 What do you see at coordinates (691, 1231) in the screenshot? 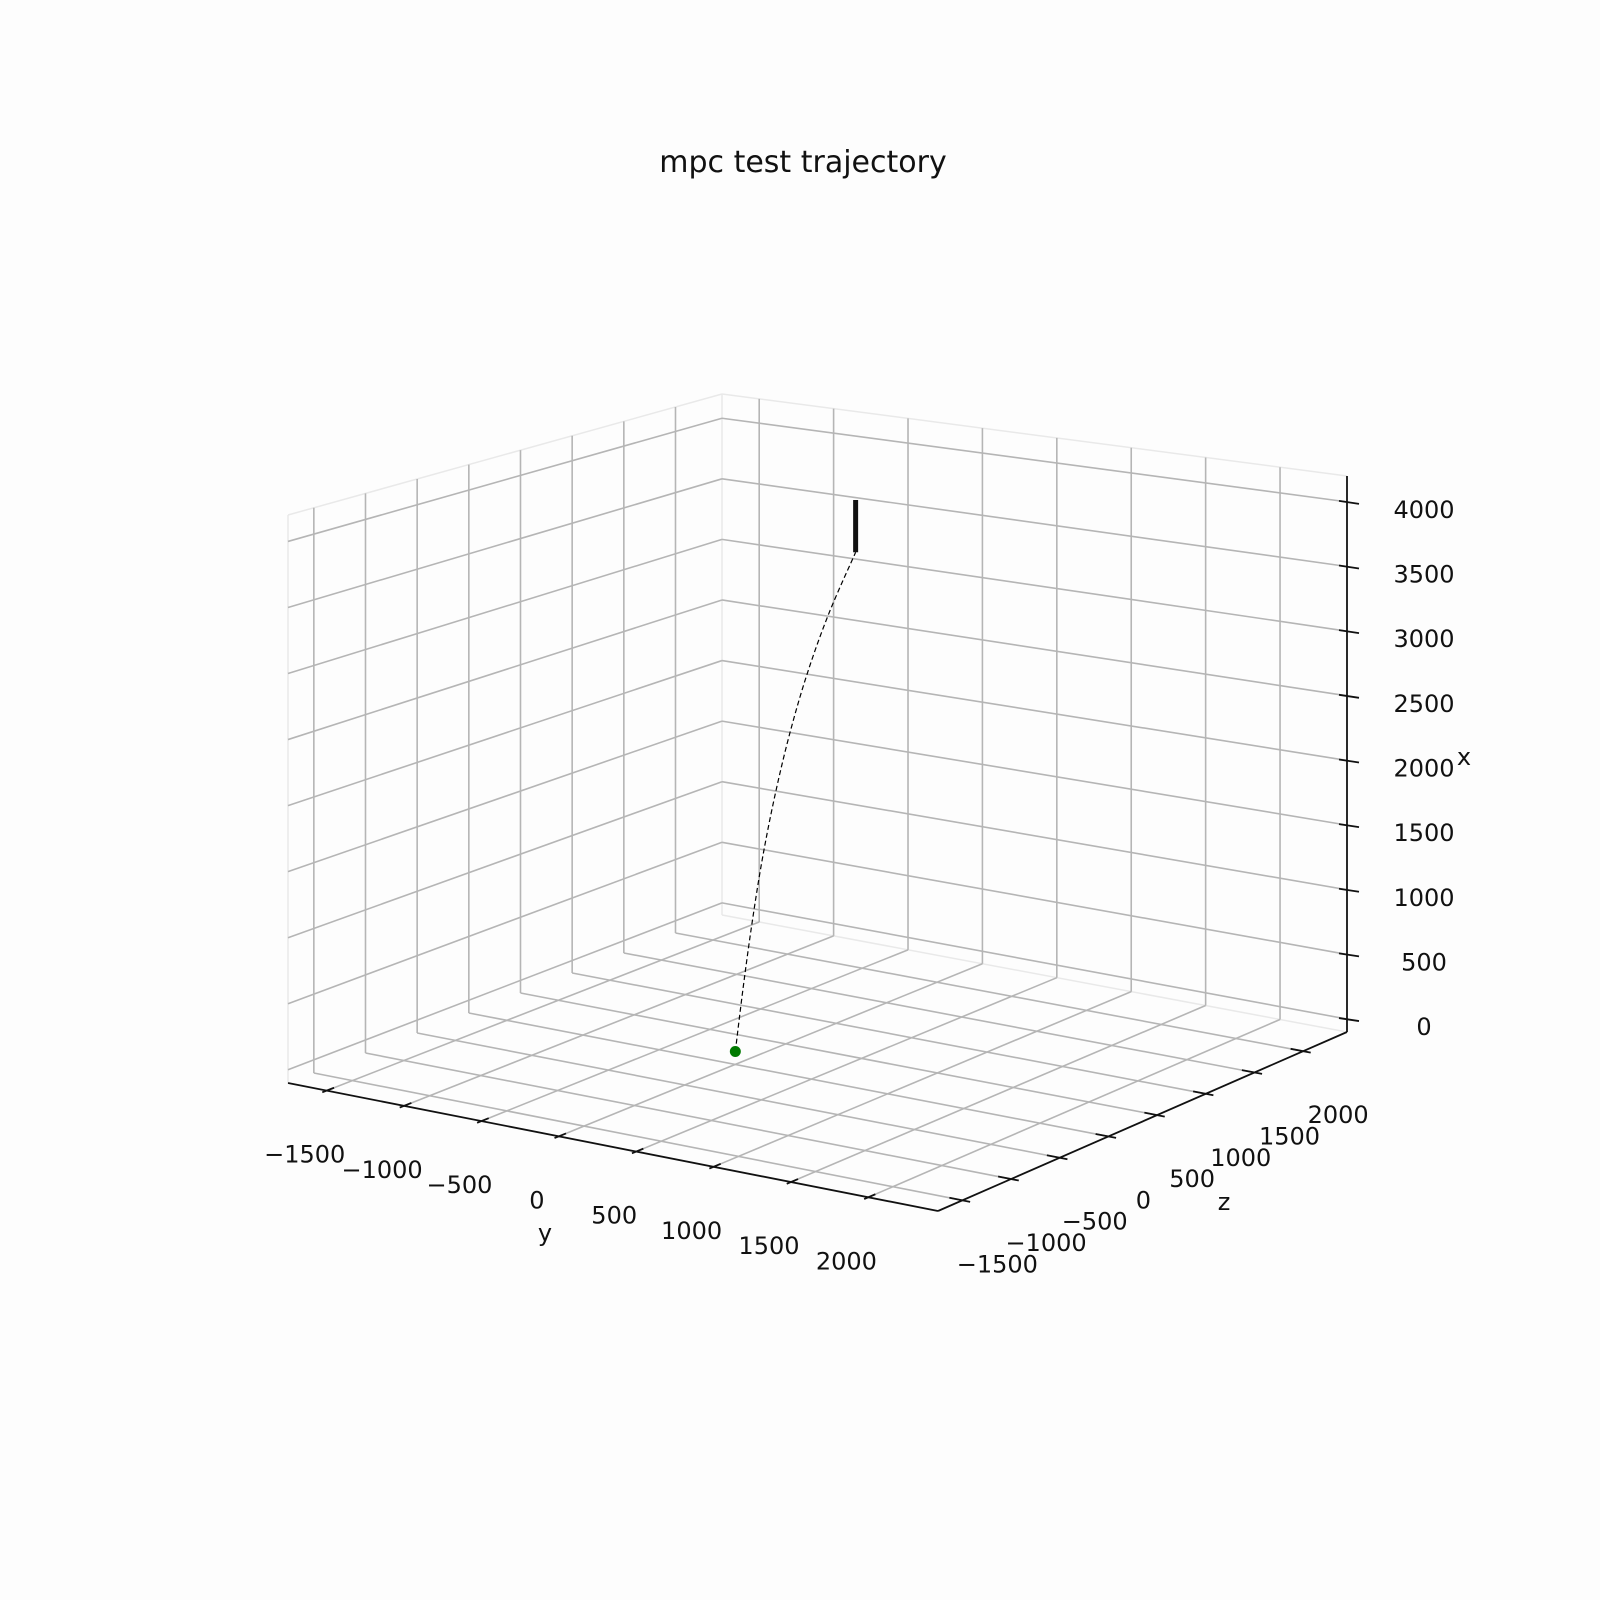
I see `y-tick-label: 1000` at bounding box center [691, 1231].